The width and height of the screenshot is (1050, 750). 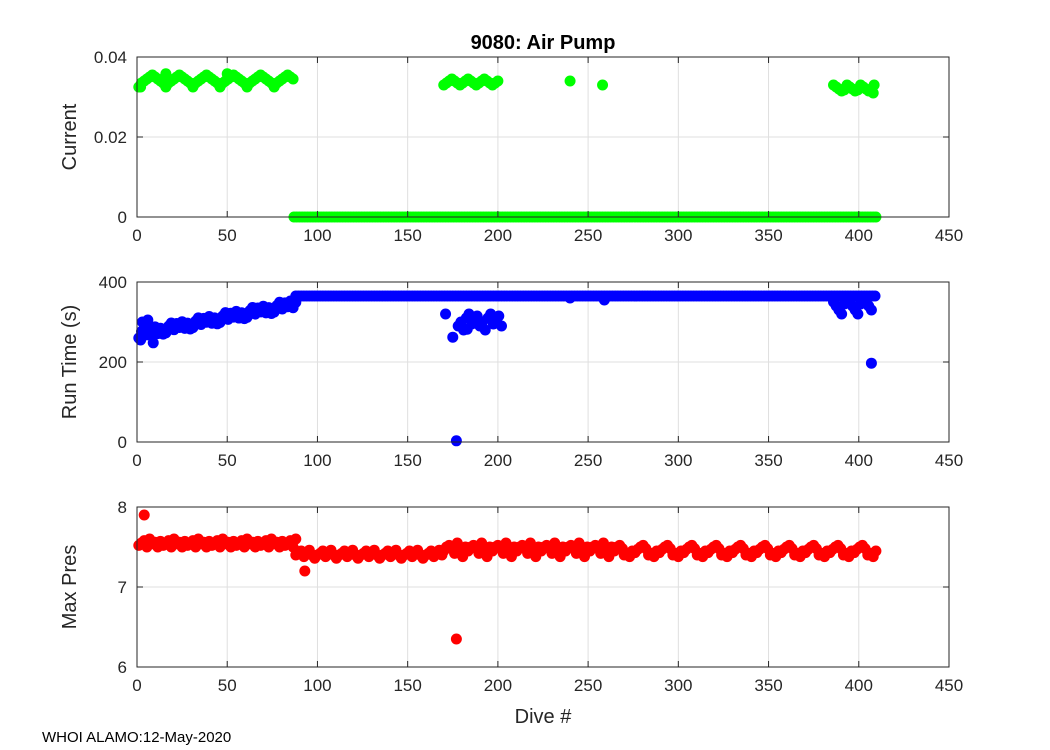 What do you see at coordinates (227, 685) in the screenshot?
I see `maxpres-xtick-label: 50` at bounding box center [227, 685].